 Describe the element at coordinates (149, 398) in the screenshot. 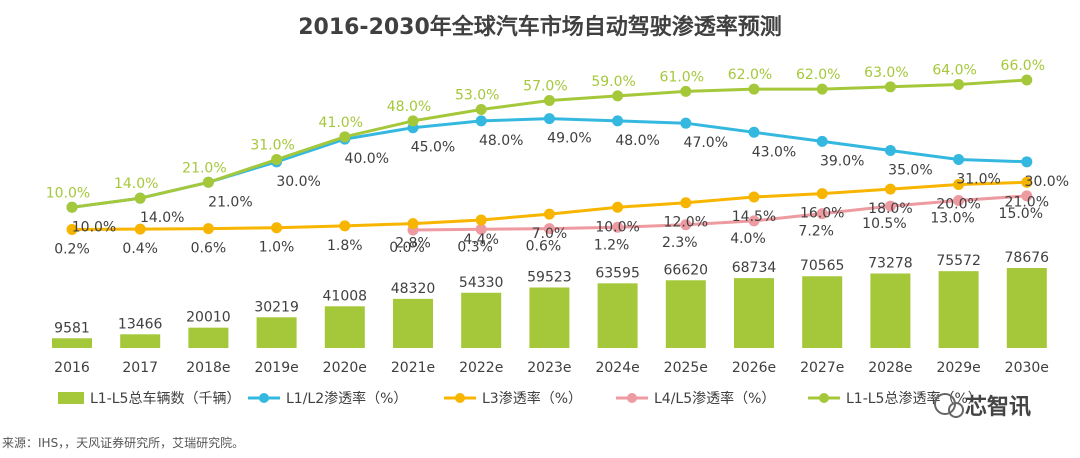

I see `legend-item-bars: L1-L5总车辆数（千辆）` at that location.